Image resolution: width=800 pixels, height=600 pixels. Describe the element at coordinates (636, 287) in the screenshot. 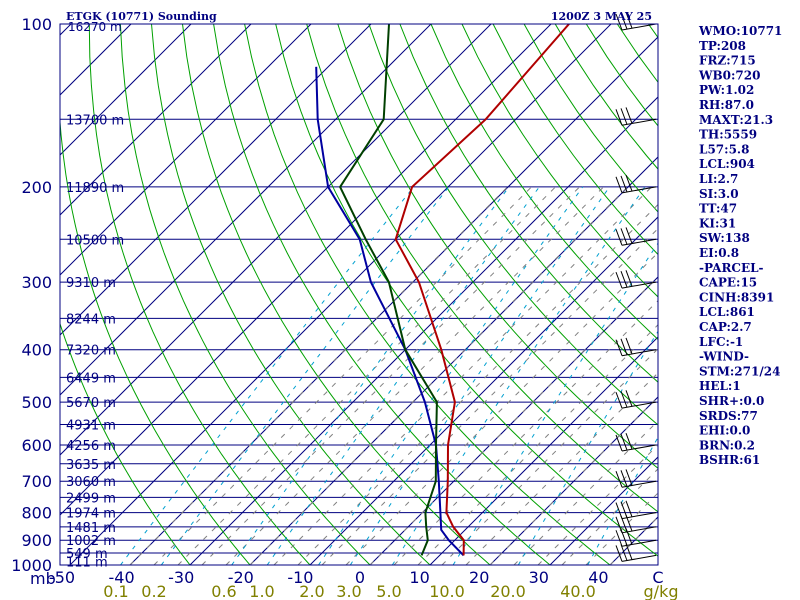

I see `wind-barb-layer` at that location.